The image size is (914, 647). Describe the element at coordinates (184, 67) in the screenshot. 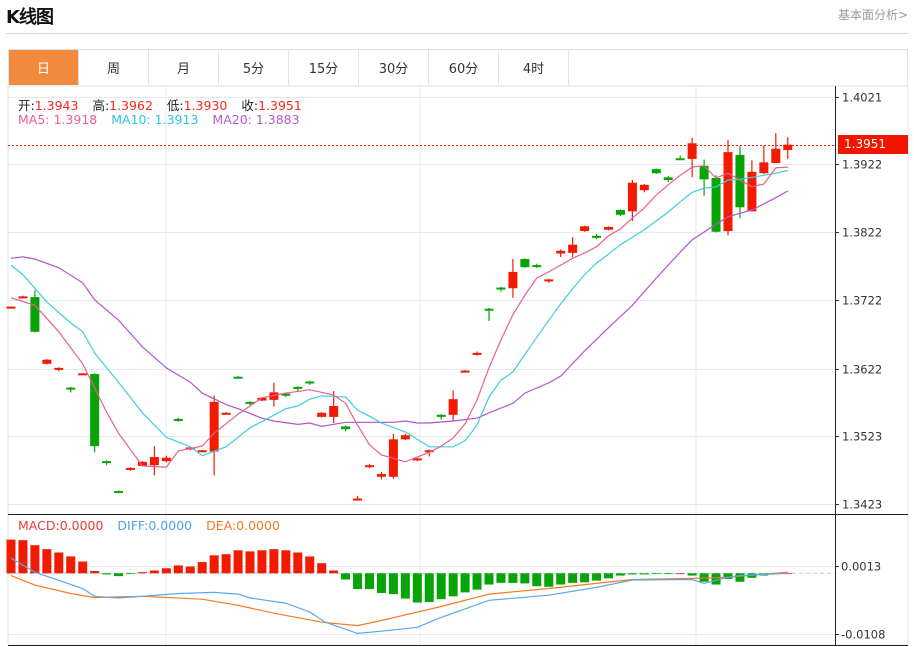

I see `tab-month: 月` at that location.